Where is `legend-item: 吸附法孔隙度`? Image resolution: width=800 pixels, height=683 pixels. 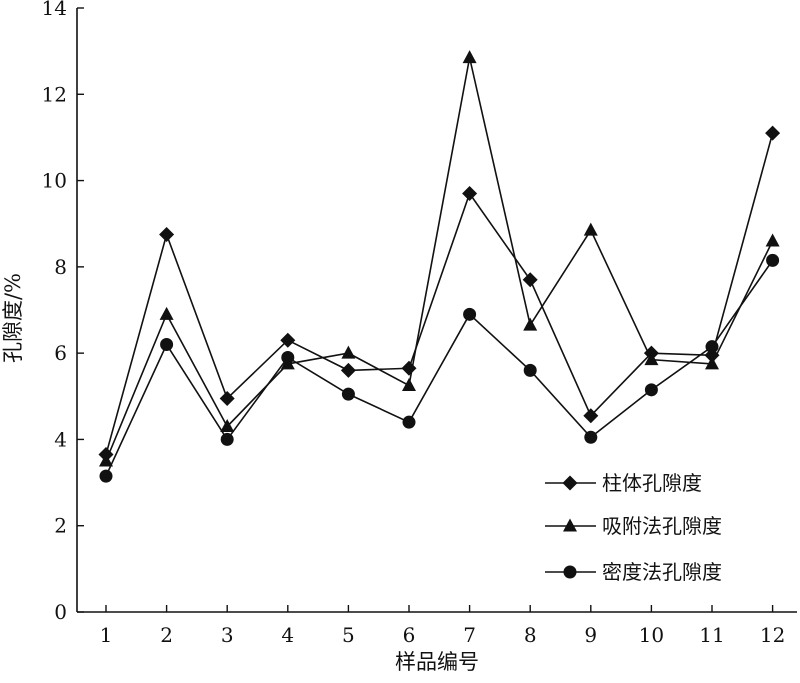 legend-item: 吸附法孔隙度 is located at coordinates (633, 526).